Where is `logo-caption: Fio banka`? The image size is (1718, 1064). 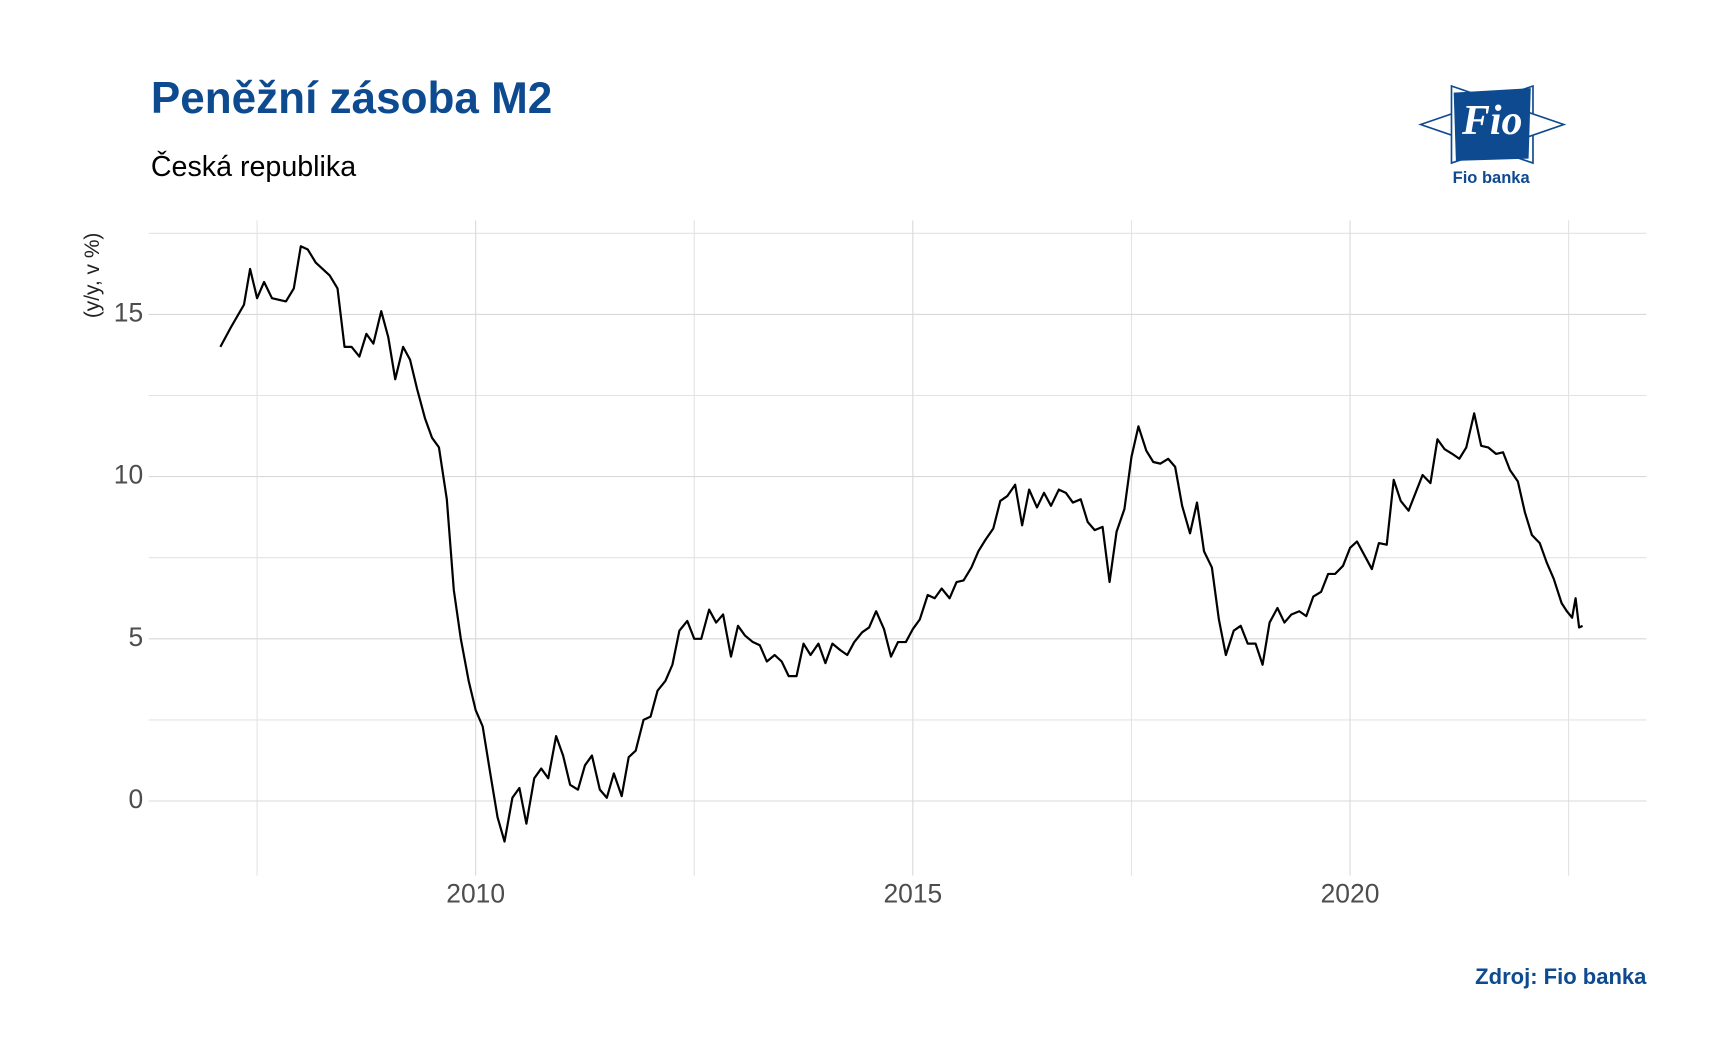 logo-caption: Fio banka is located at coordinates (1492, 178).